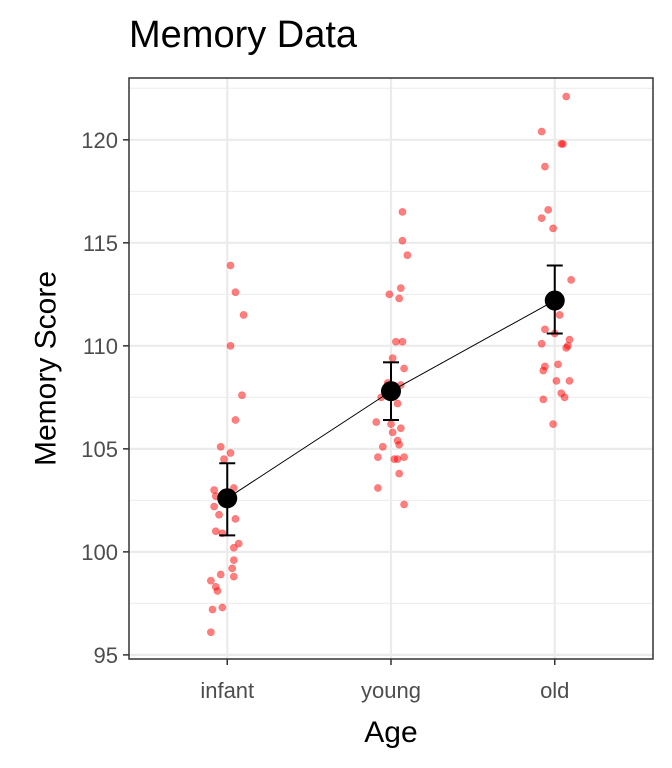 This screenshot has width=672, height=768. I want to click on x-tick-label: infant, so click(227, 690).